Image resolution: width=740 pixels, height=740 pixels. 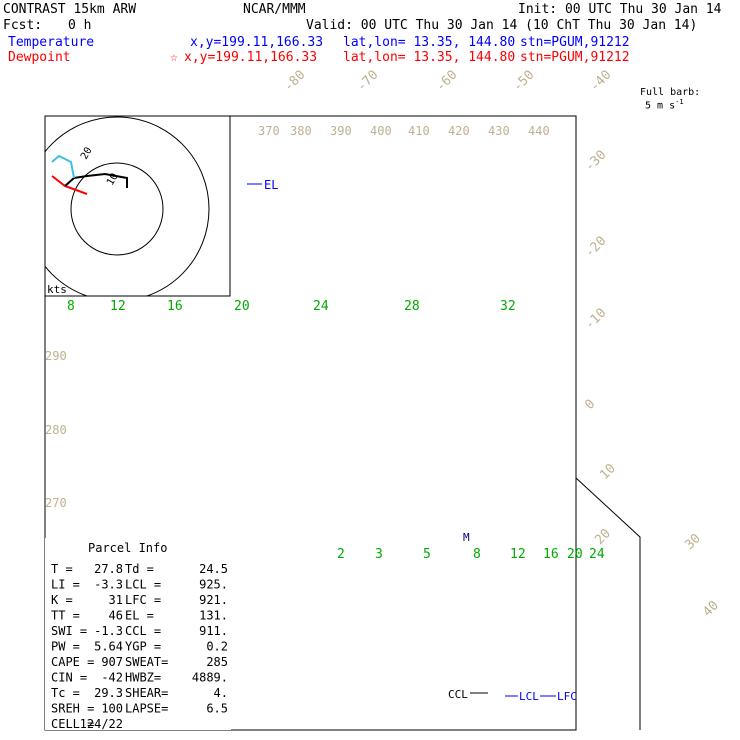 What do you see at coordinates (508, 306) in the screenshot?
I see `theta-e-label: 32` at bounding box center [508, 306].